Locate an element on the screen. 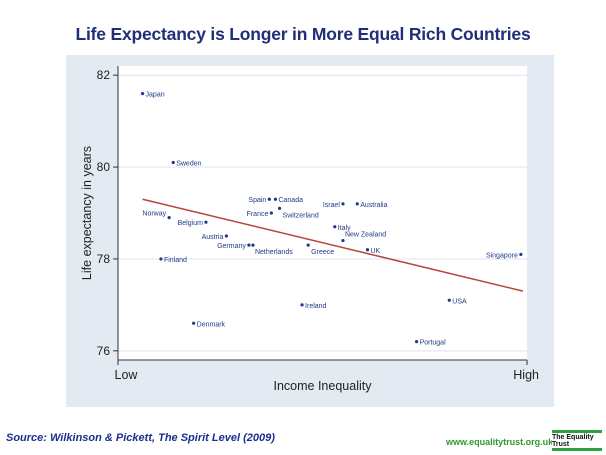 Image resolution: width=606 pixels, height=455 pixels. point-label: France is located at coordinates (258, 214).